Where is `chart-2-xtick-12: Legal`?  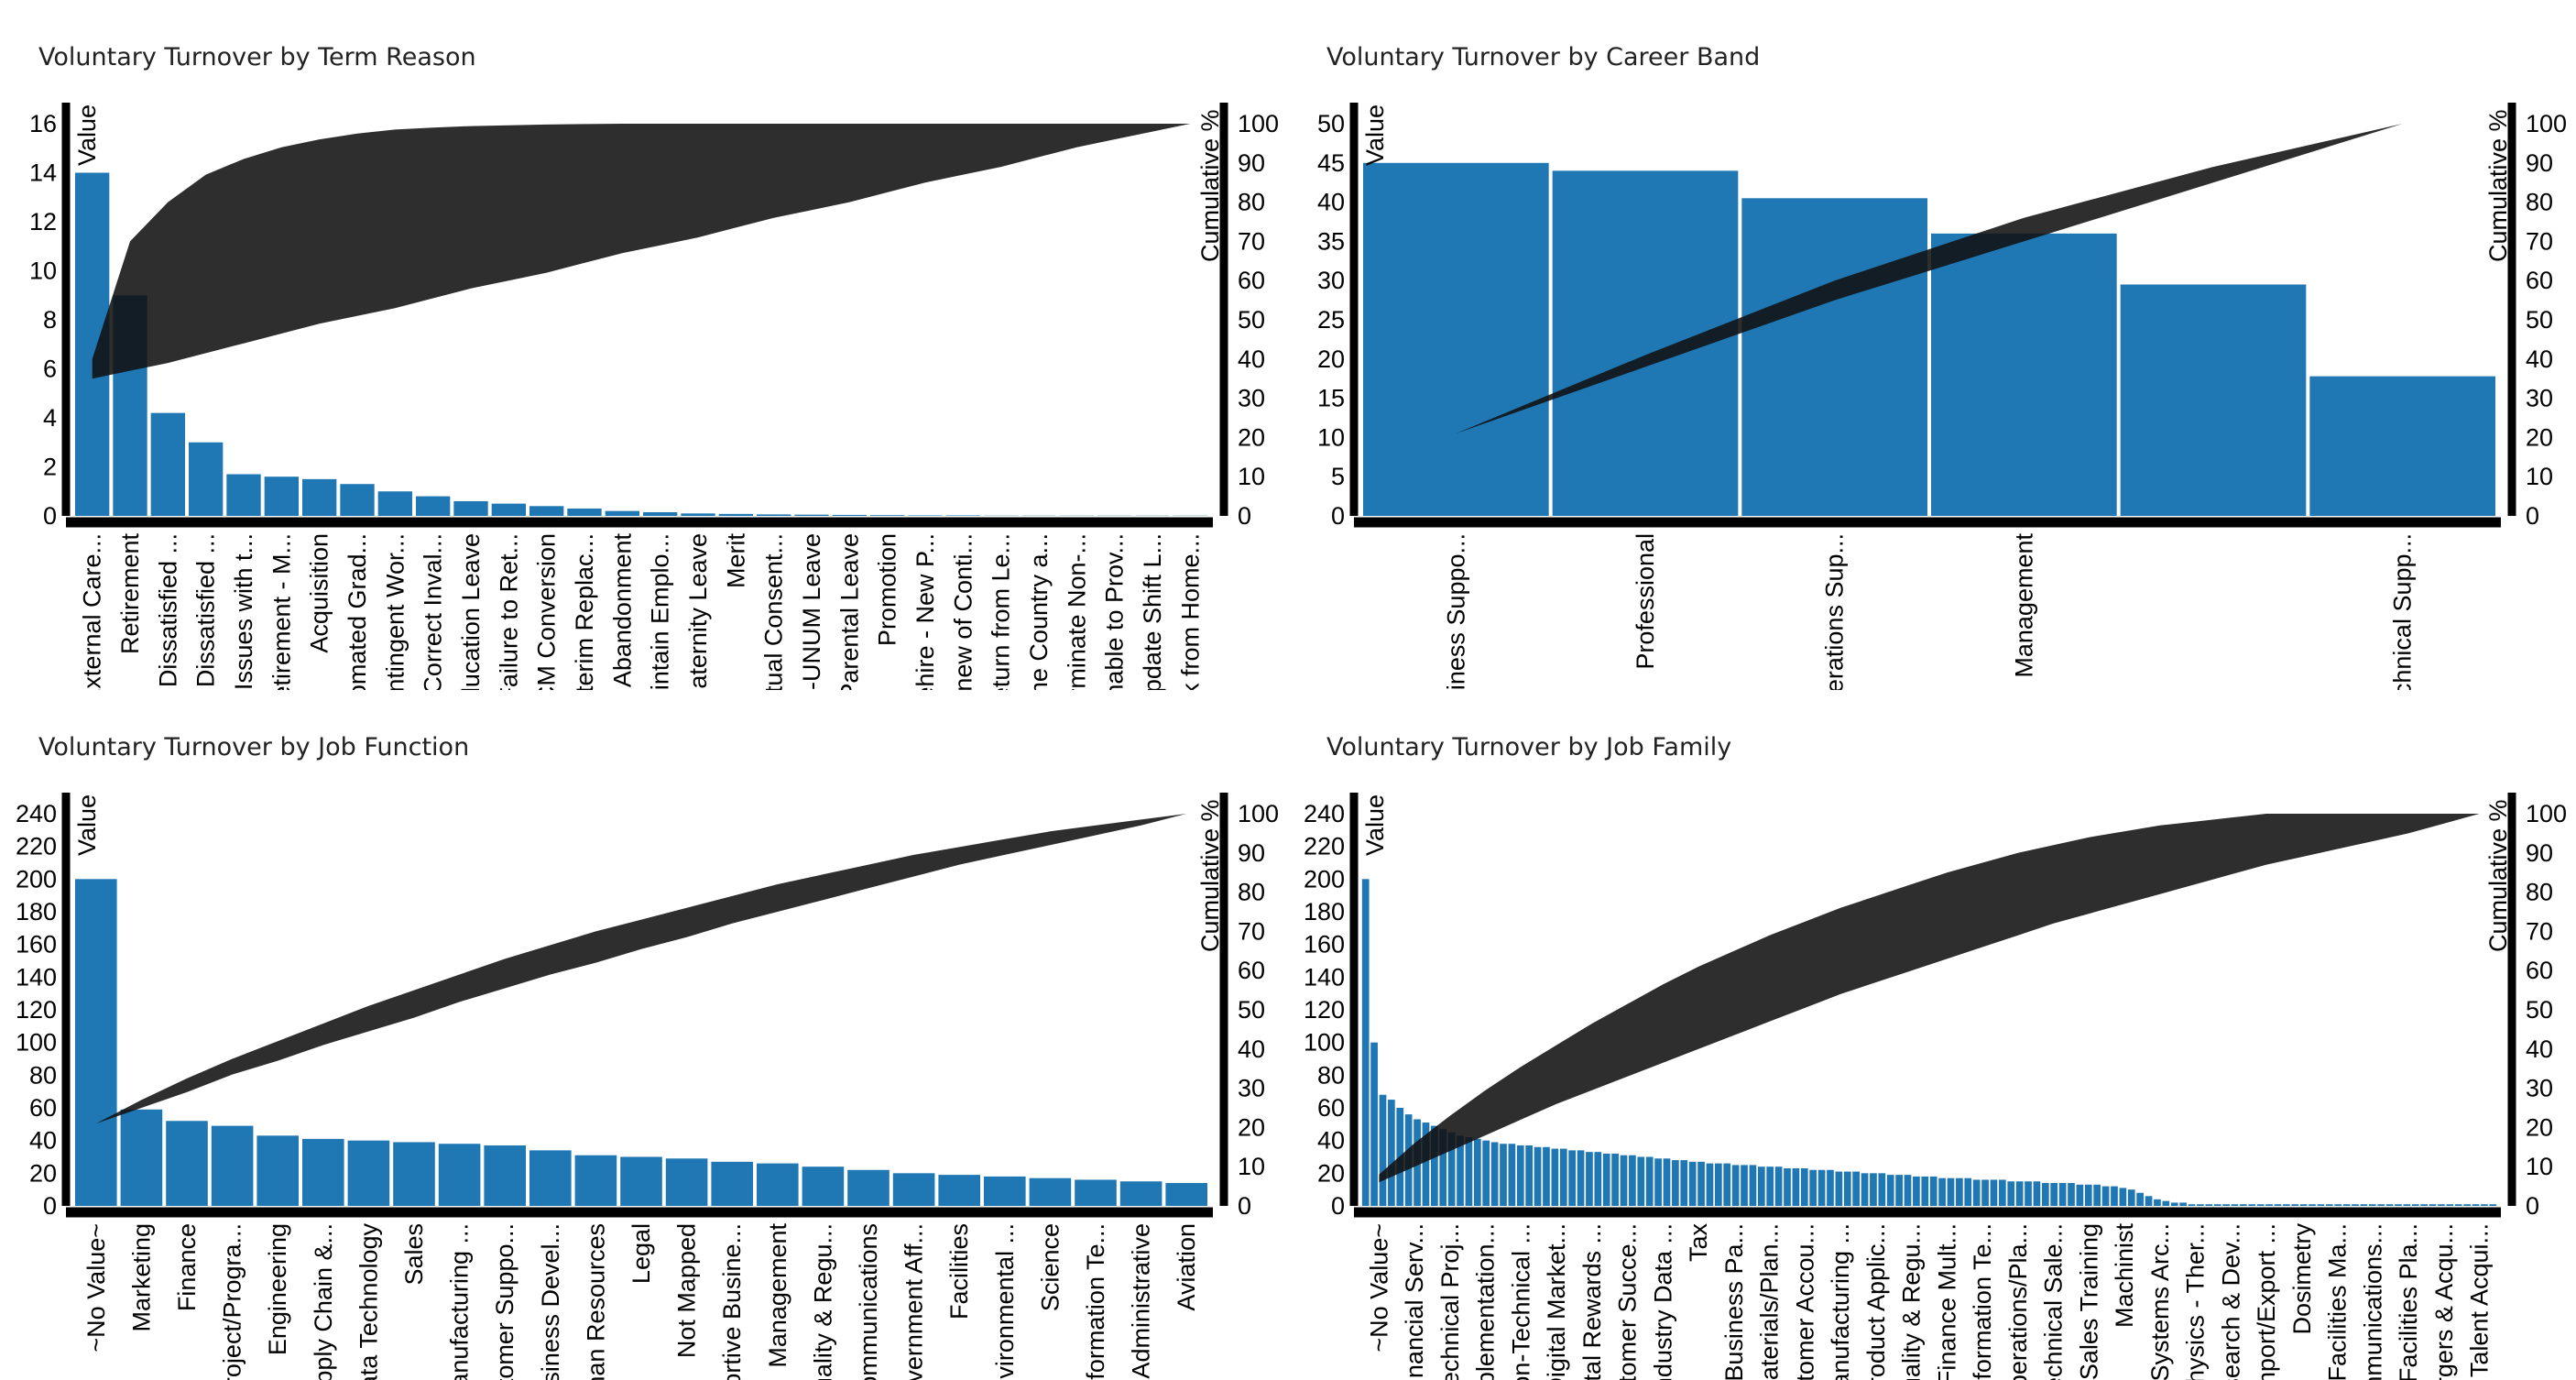
chart-2-xtick-12: Legal is located at coordinates (642, 1253).